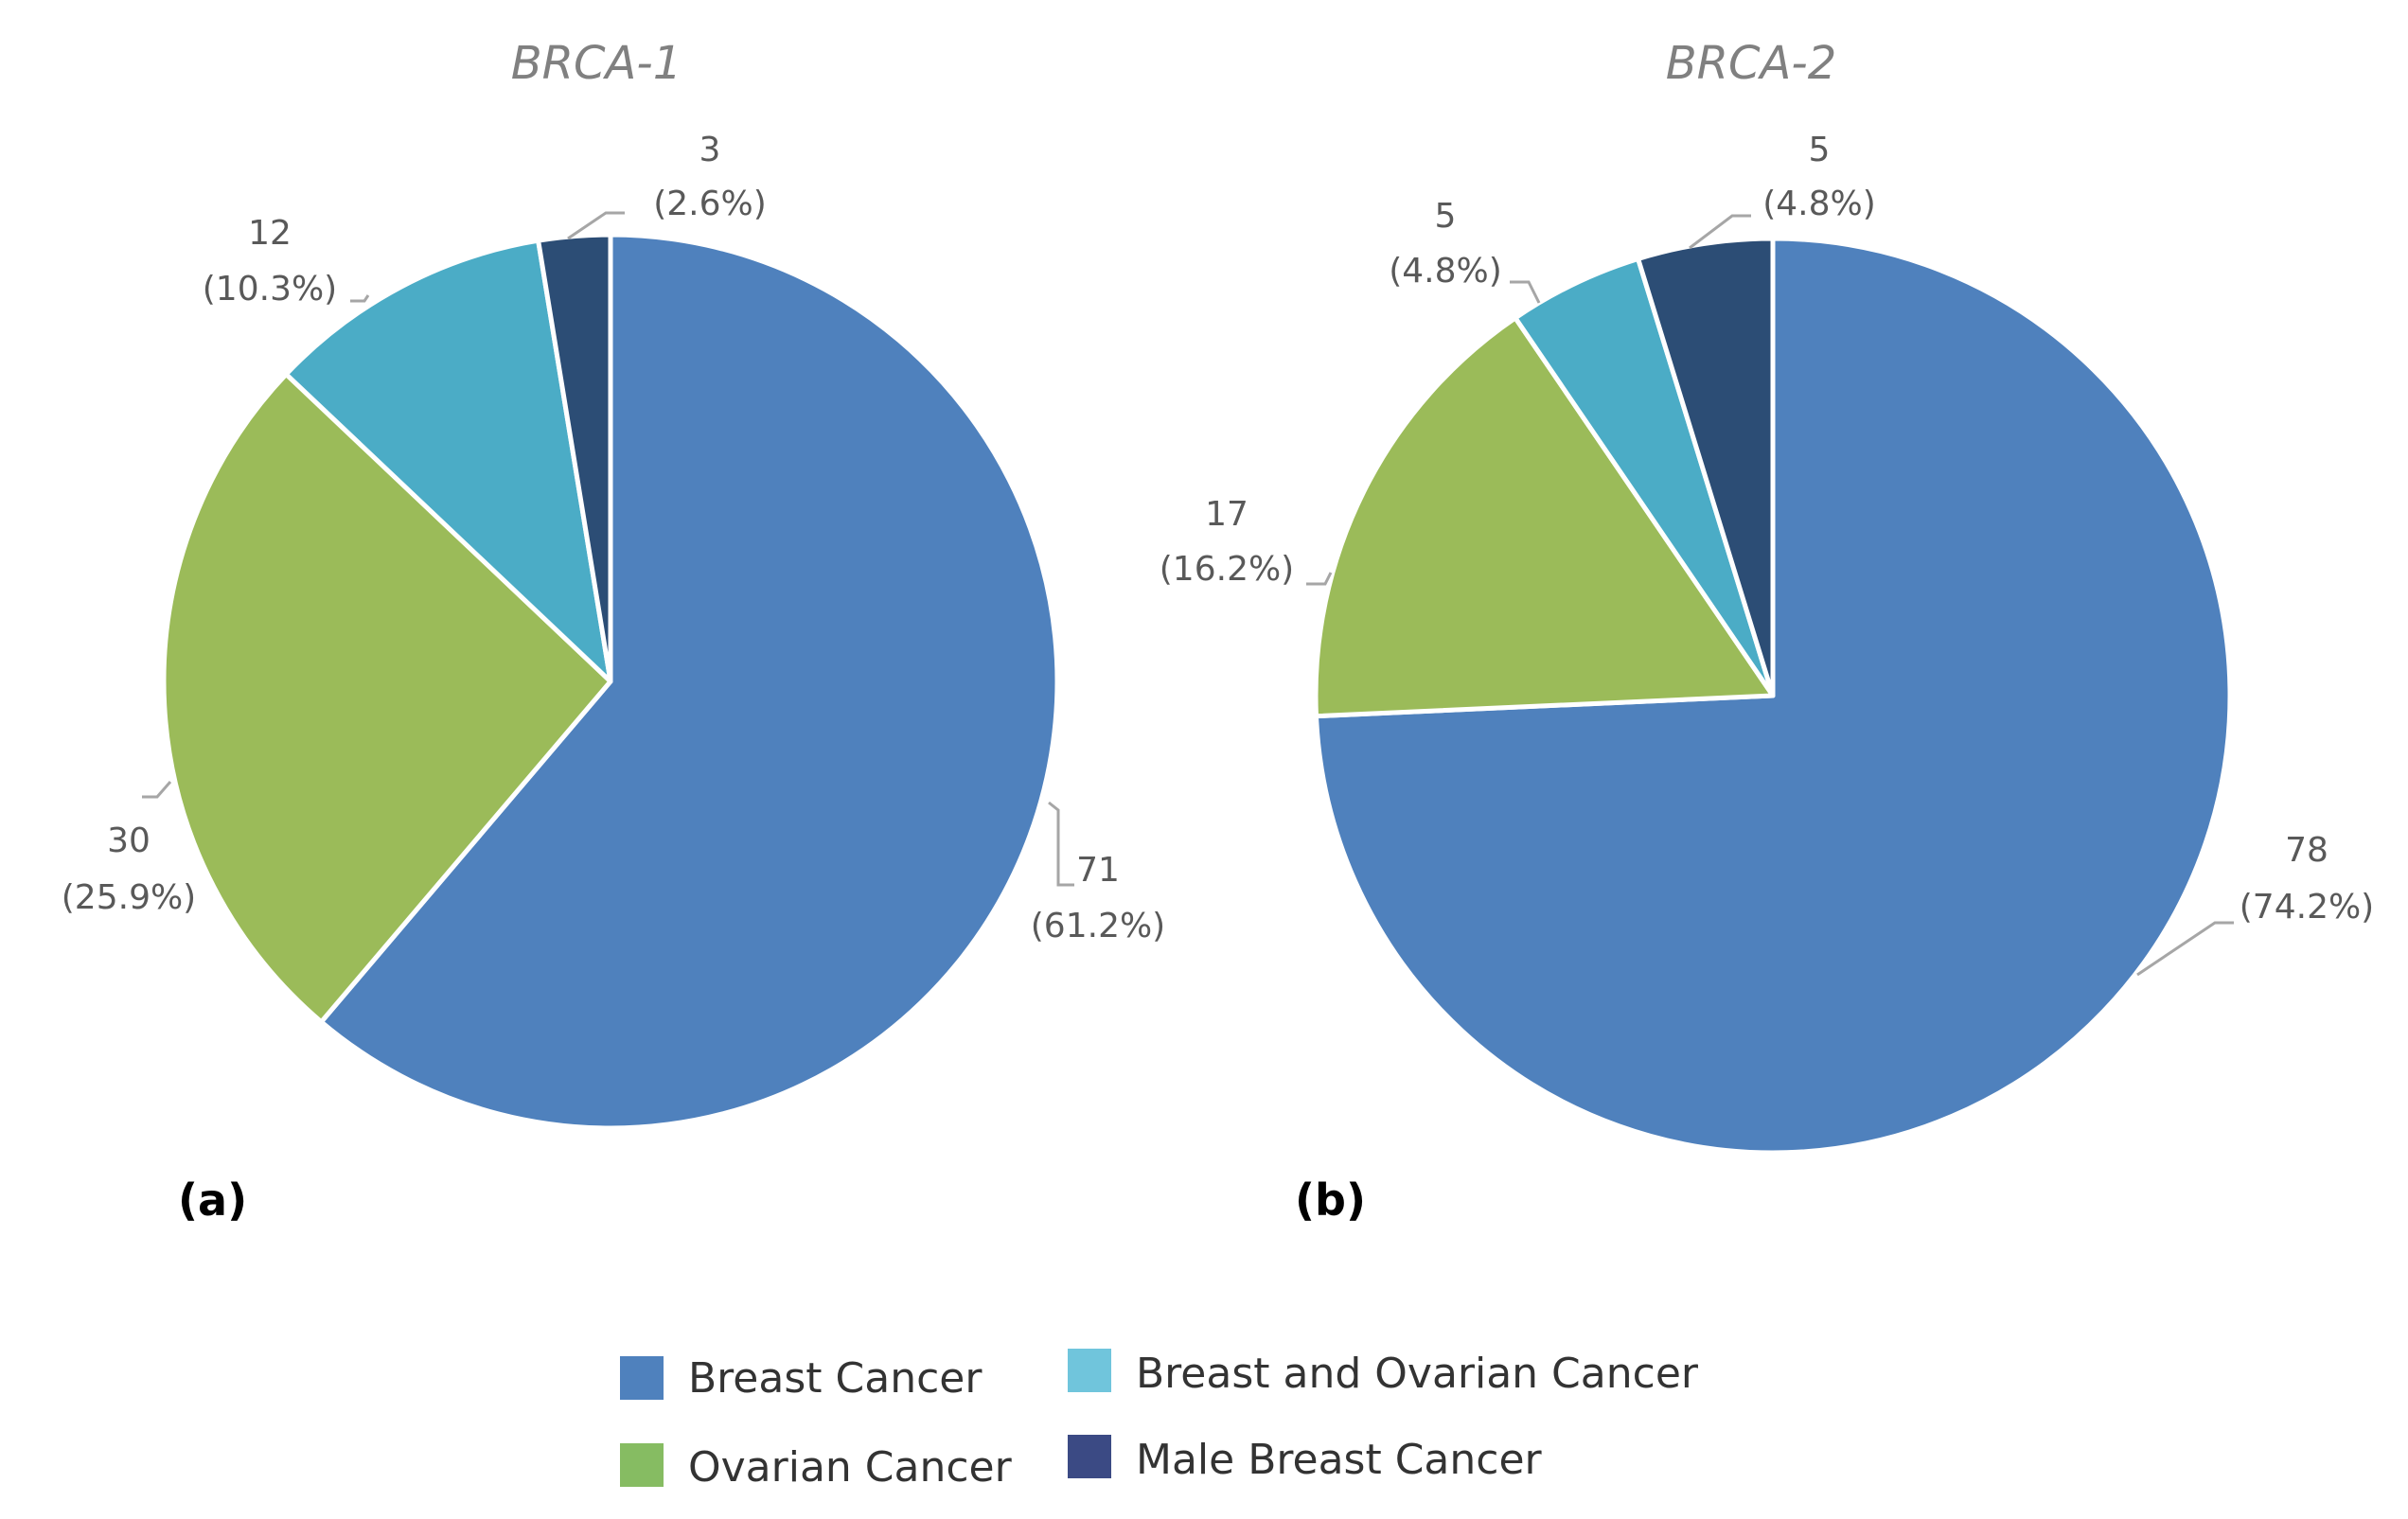  I want to click on data-label-percent: (61.2%), so click(1098, 926).